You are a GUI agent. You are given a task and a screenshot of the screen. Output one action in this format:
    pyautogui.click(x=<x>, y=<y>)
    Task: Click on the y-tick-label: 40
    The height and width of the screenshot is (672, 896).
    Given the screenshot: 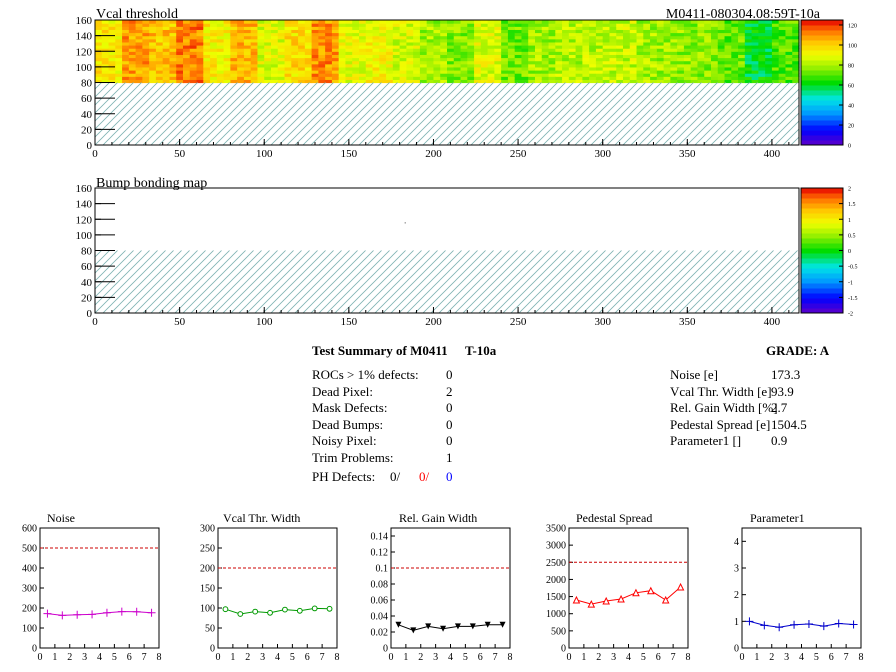 What is the action you would take?
    pyautogui.click(x=87, y=283)
    